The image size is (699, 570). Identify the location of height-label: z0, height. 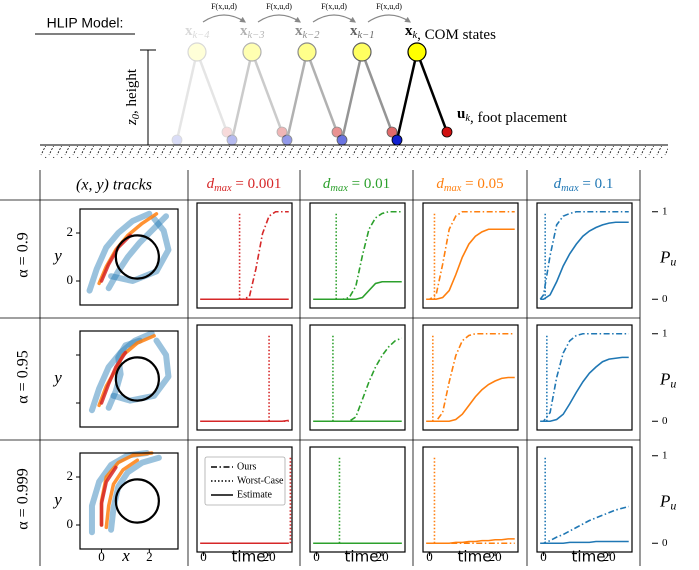
(133, 97).